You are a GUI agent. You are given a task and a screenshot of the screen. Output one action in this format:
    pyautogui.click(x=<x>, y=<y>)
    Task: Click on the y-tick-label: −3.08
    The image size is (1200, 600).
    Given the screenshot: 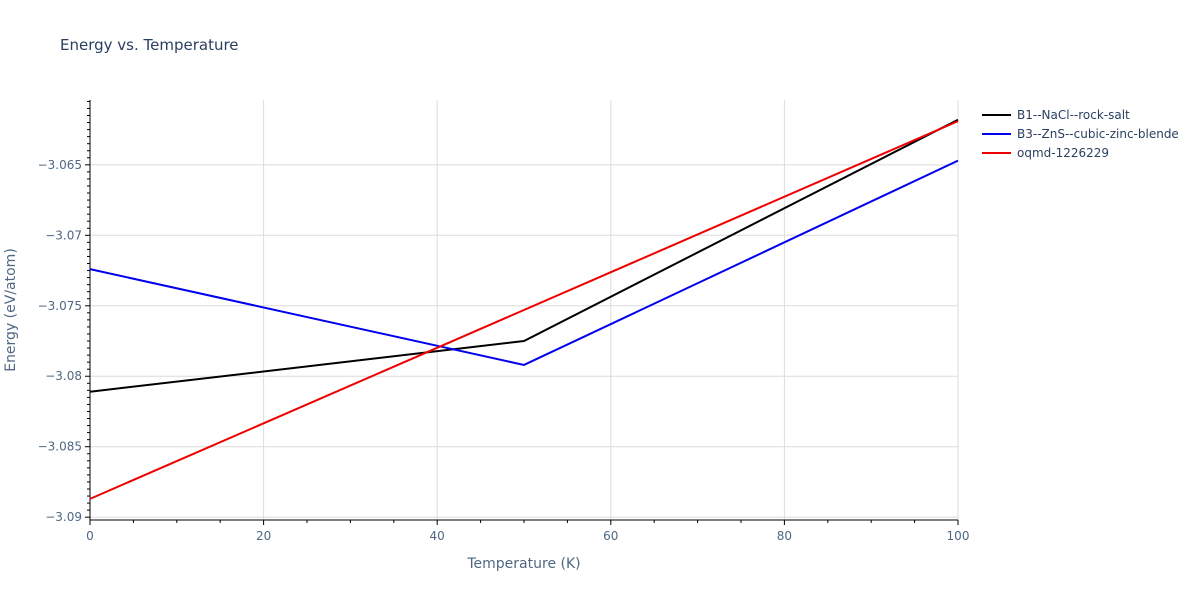 What is the action you would take?
    pyautogui.click(x=63, y=376)
    